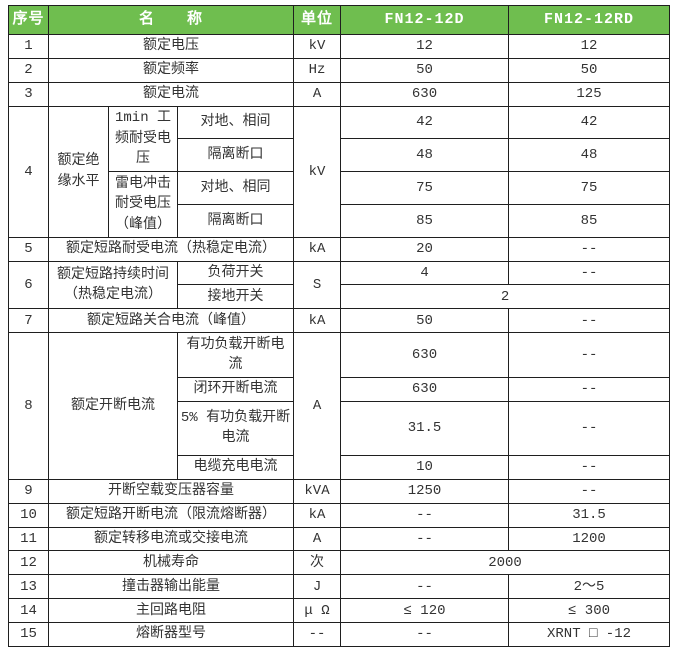 This screenshot has width=677, height=652. I want to click on table-row: 雷电冲击耐受电压（峰值） 对地、相同 75 75, so click(340, 204).